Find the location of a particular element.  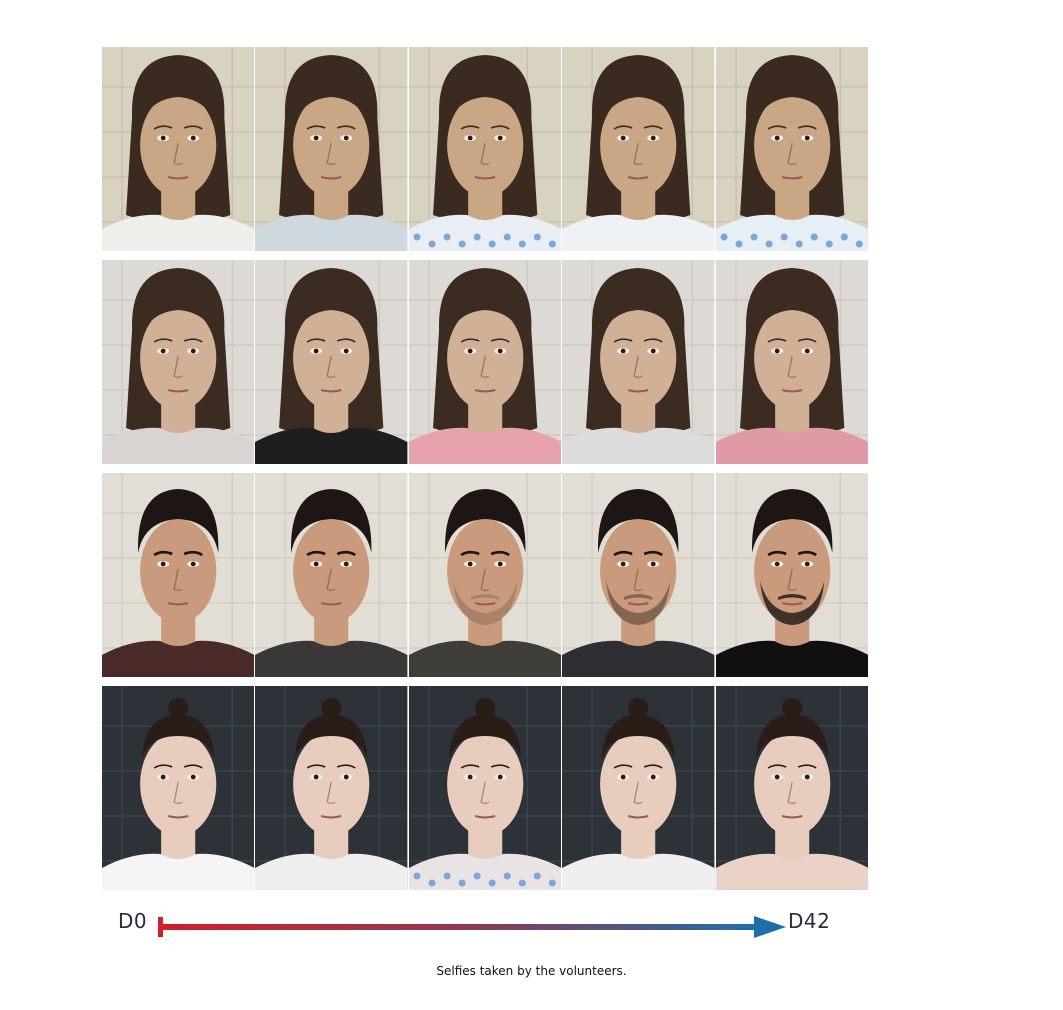

timeline-line is located at coordinates (460, 927).